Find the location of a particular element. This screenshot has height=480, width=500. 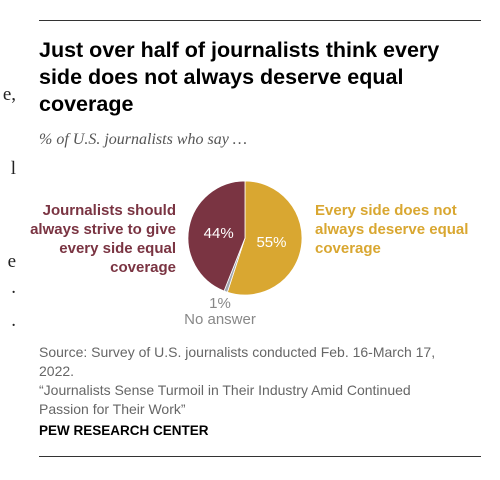

no-answer-value: 1% is located at coordinates (220, 303).